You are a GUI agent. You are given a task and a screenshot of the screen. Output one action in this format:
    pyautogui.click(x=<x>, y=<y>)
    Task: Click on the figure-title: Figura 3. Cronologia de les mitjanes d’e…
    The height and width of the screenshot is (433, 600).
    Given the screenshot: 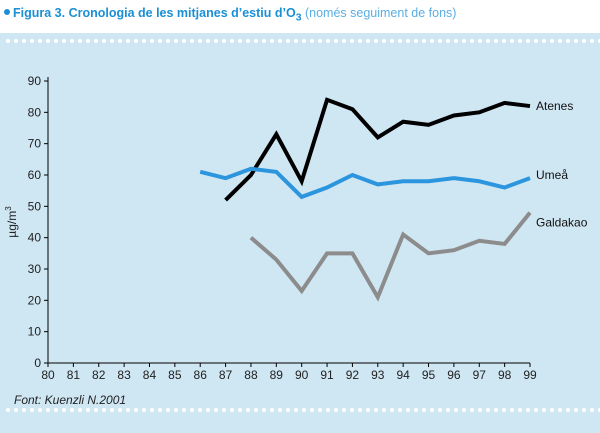 What is the action you would take?
    pyautogui.click(x=230, y=13)
    